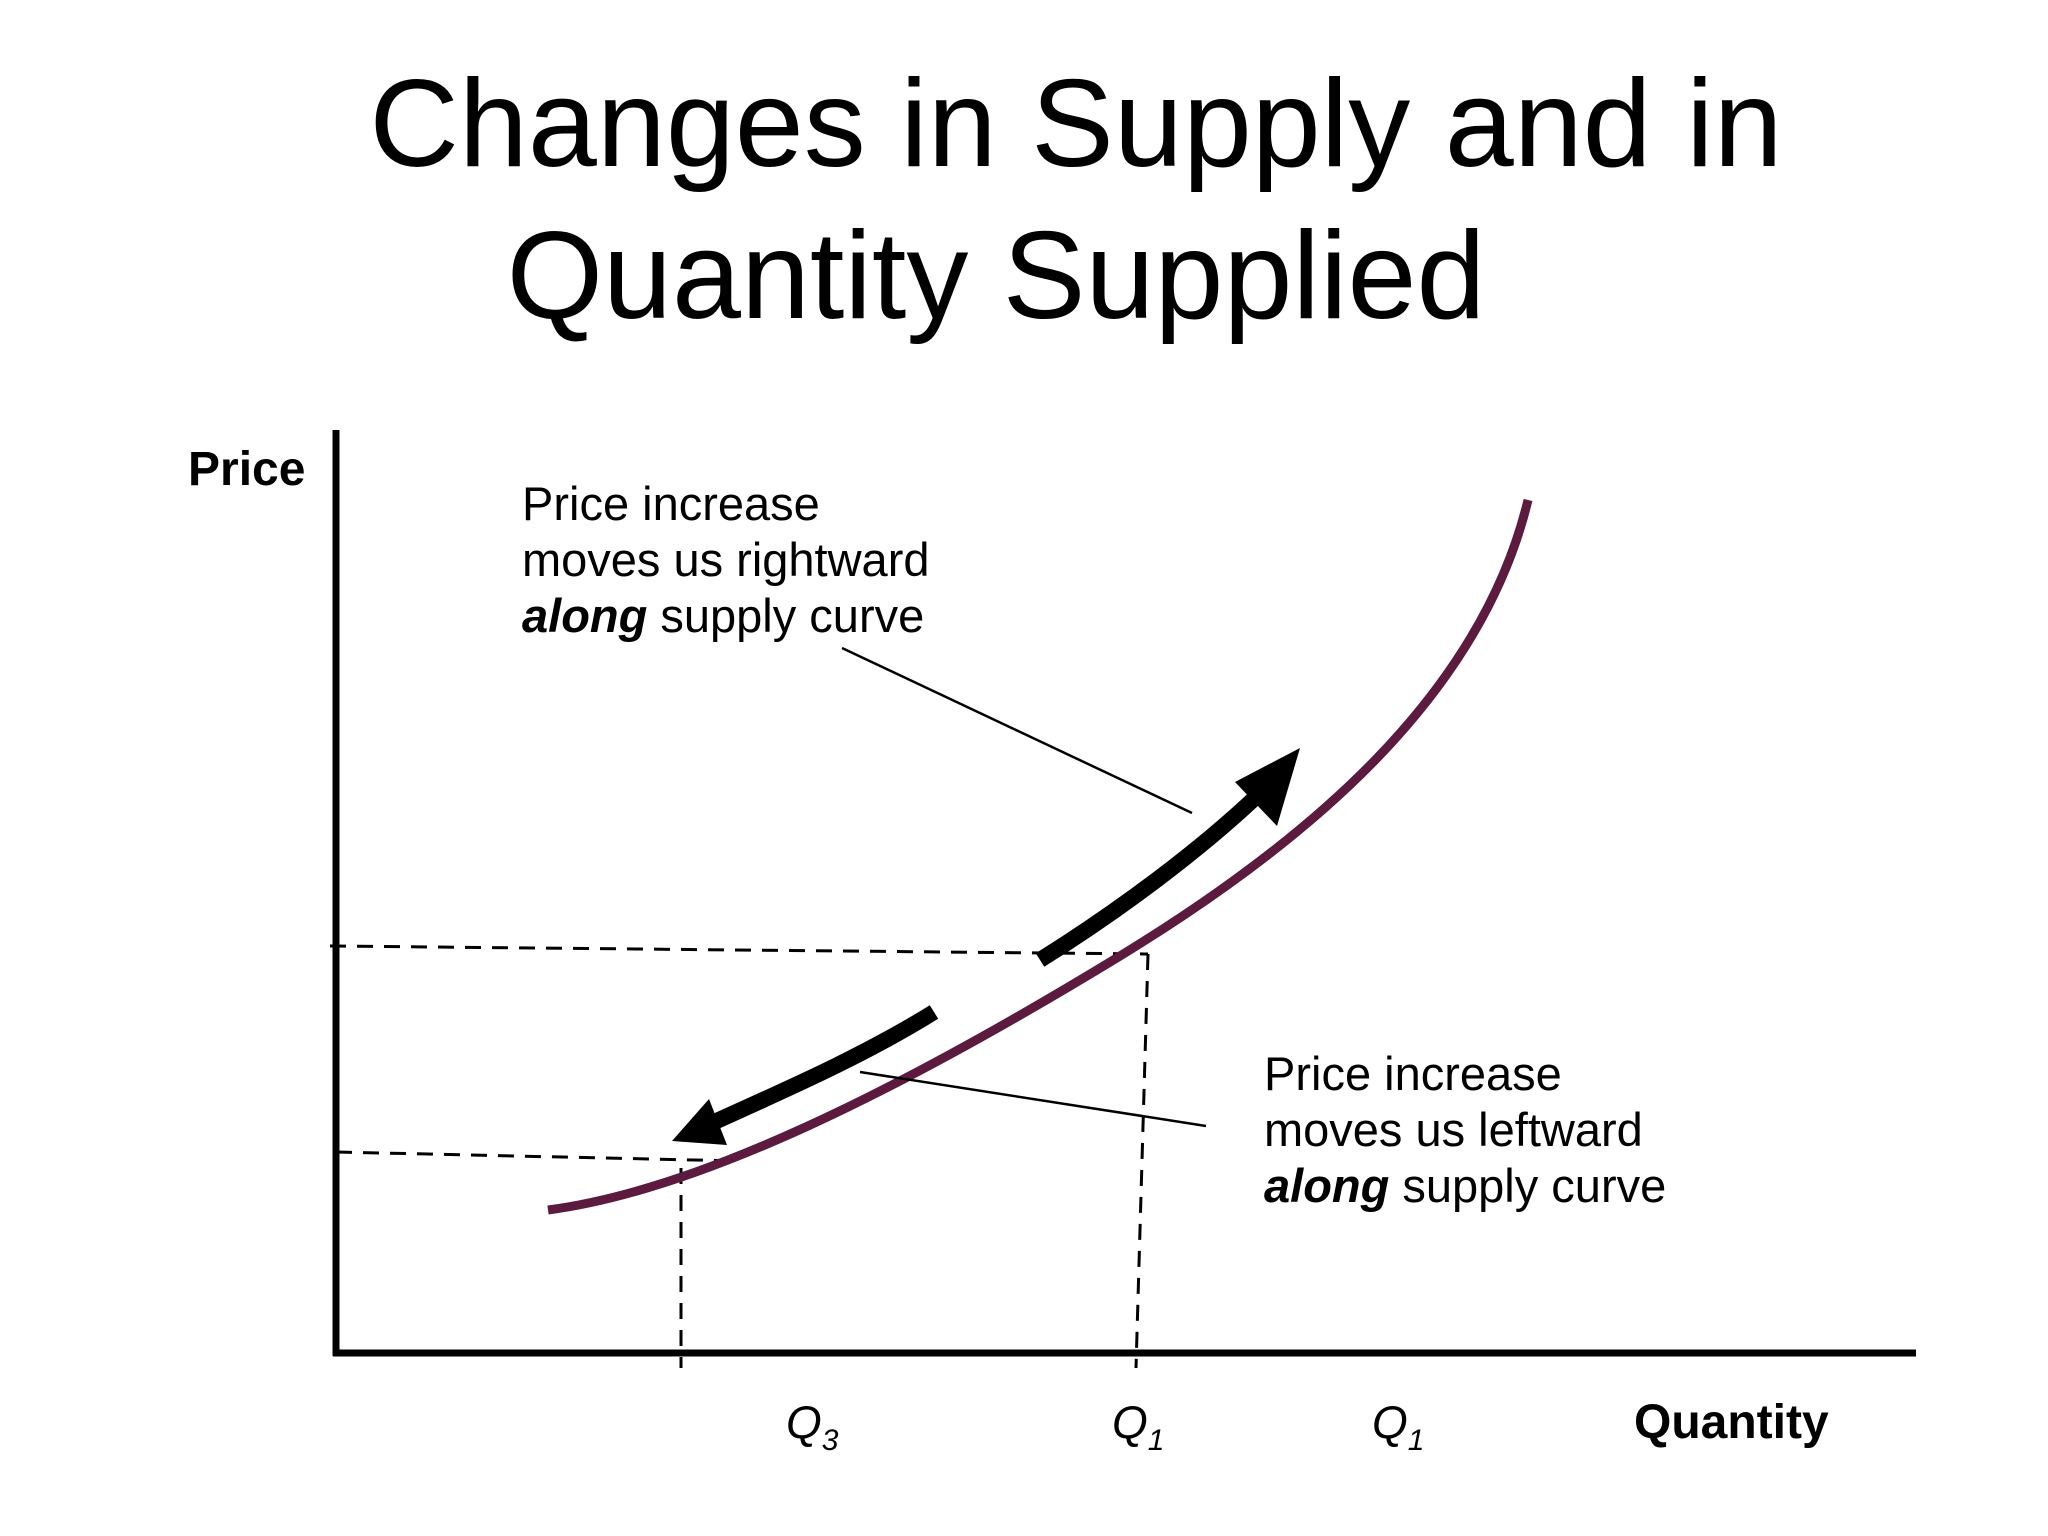 The image size is (2048, 1536). Describe the element at coordinates (1390, 1422) in the screenshot. I see `x-tick-q1-second-letter: Q` at that location.